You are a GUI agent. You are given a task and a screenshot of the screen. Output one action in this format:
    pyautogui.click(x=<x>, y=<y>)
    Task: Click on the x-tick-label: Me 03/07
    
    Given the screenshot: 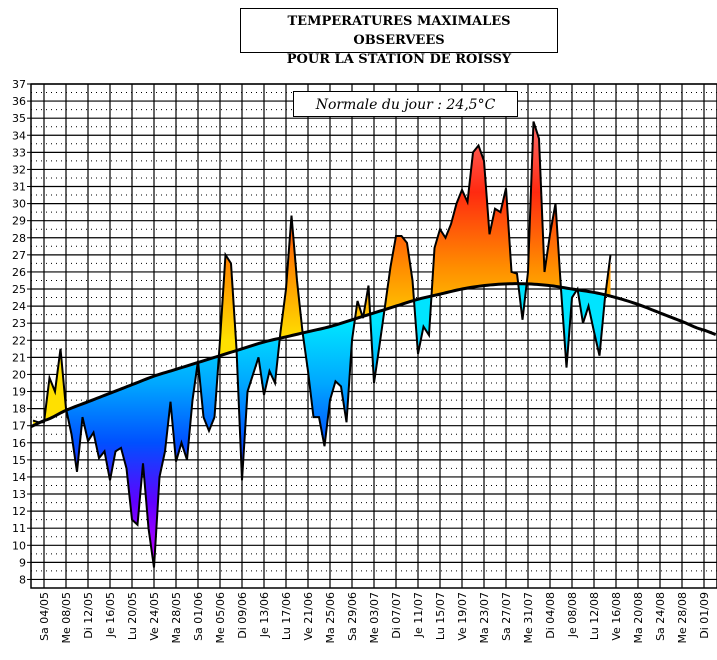 What is the action you would take?
    pyautogui.click(x=374, y=617)
    